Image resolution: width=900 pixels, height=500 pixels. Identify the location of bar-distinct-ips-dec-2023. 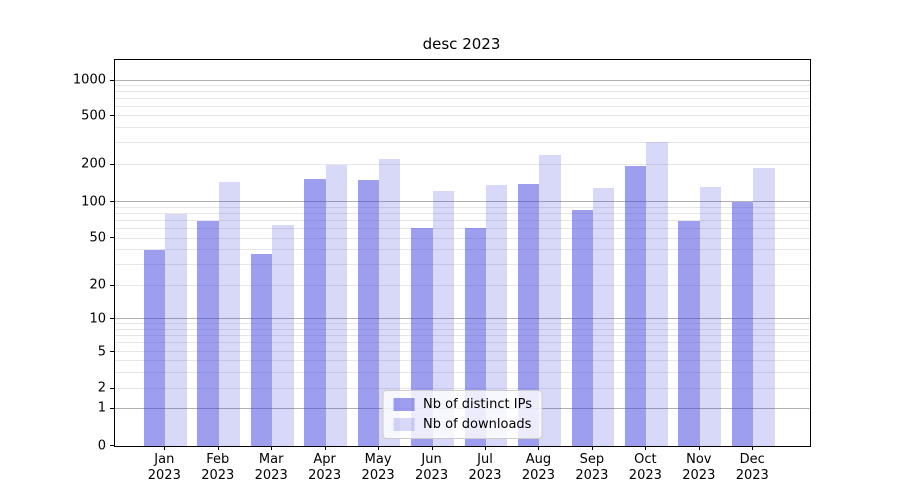
(742, 324).